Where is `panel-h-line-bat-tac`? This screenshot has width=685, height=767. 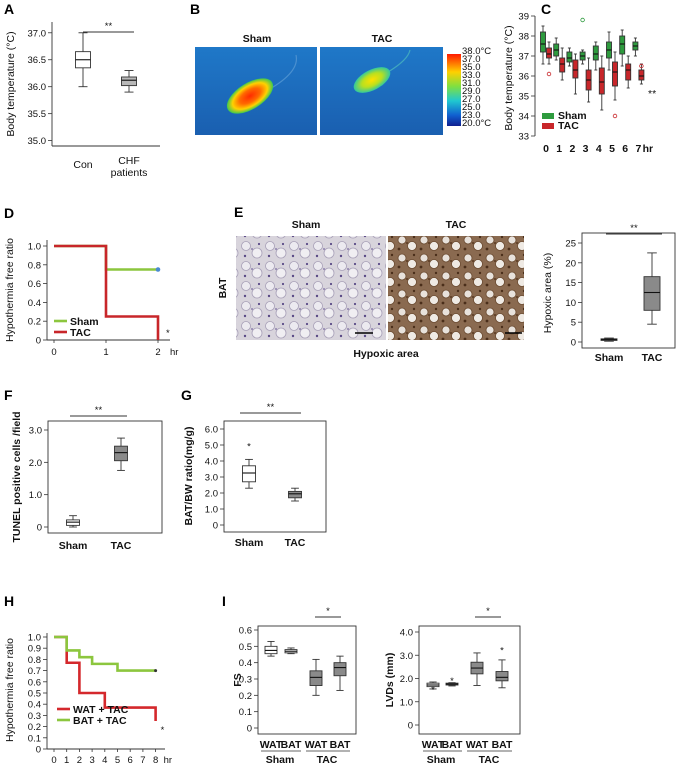
panel-h-line-bat-tac is located at coordinates (105, 653).